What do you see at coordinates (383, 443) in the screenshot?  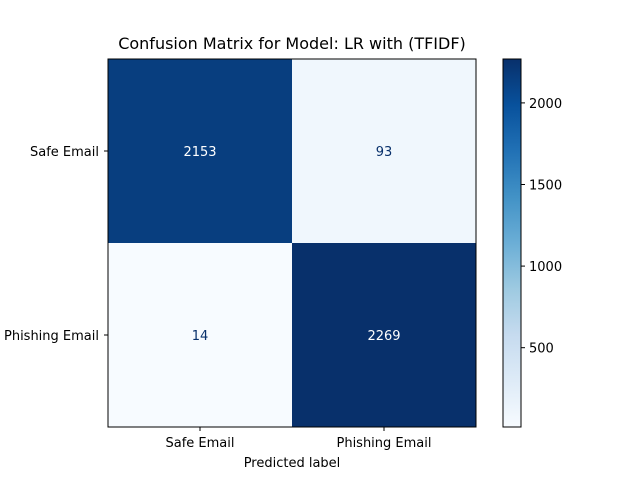 I see `x-tick-label: Phishing Email` at bounding box center [383, 443].